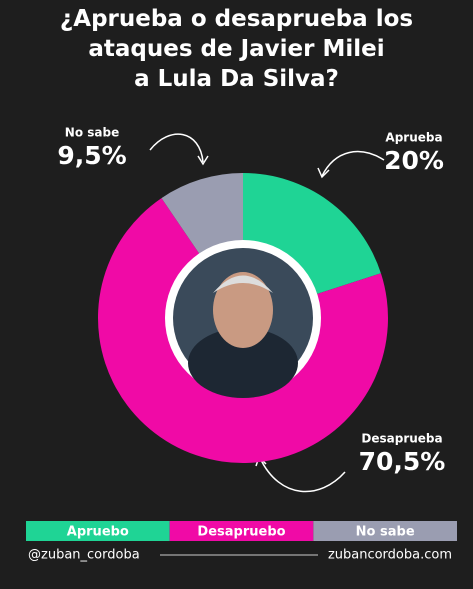  I want to click on legend-label: Apruebo, so click(98, 532).